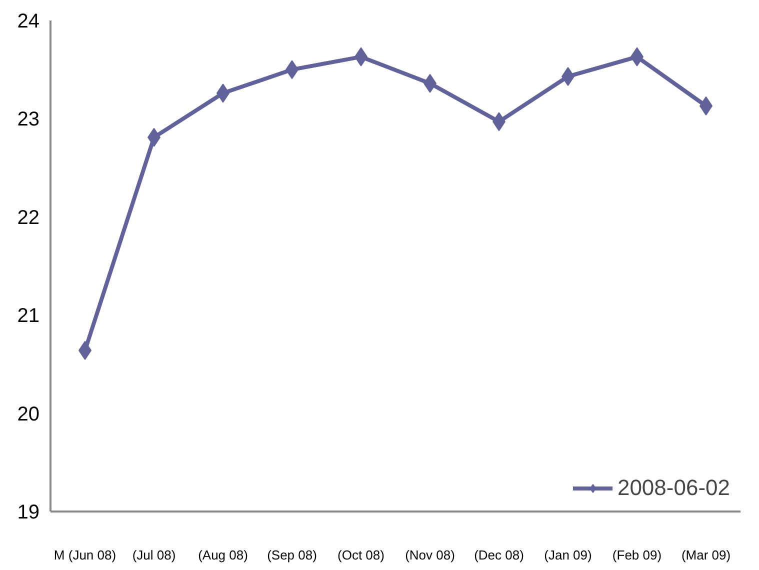  What do you see at coordinates (28, 316) in the screenshot?
I see `y-tick-label: 21` at bounding box center [28, 316].